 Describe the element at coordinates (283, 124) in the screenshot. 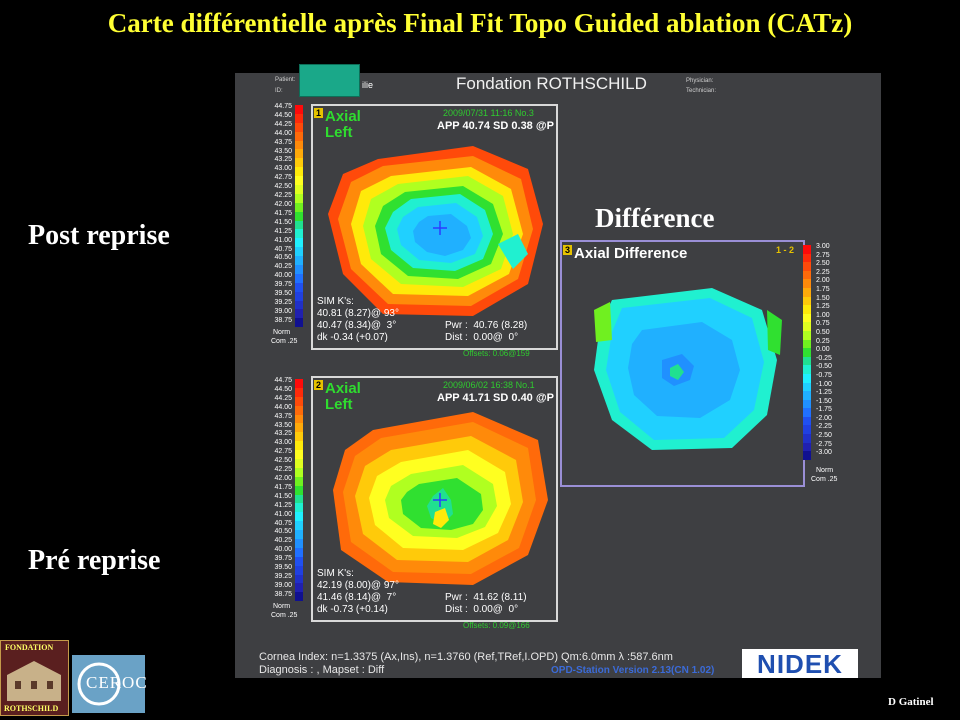

I see `scale-tick-label: 44.25` at that location.